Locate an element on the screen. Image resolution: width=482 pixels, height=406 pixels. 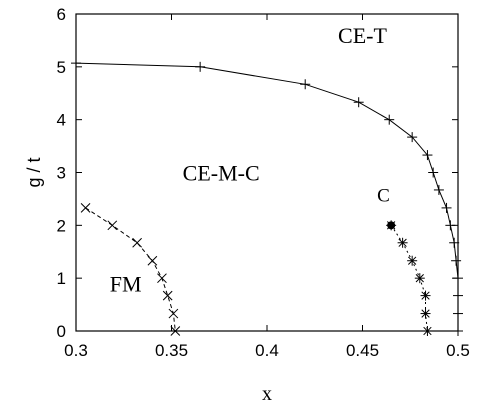
y-tick-label: 1 is located at coordinates (61, 278).